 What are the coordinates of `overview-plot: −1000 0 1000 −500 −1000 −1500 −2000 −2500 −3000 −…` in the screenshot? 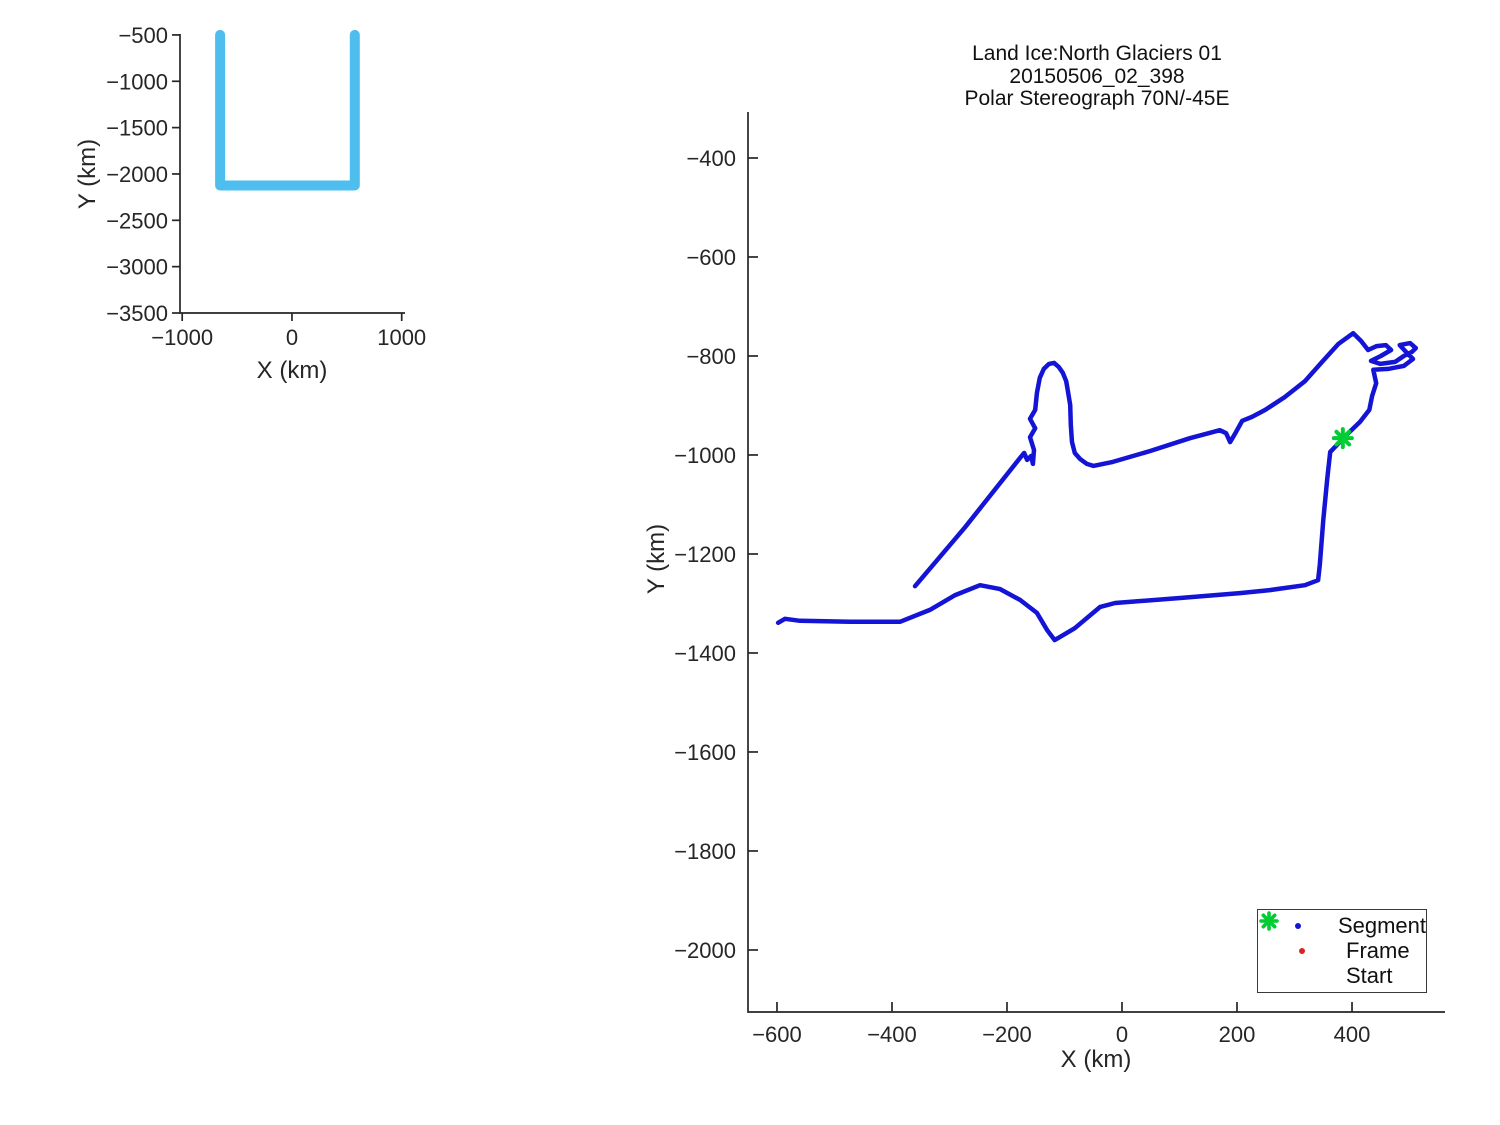 It's located at (266, 186).